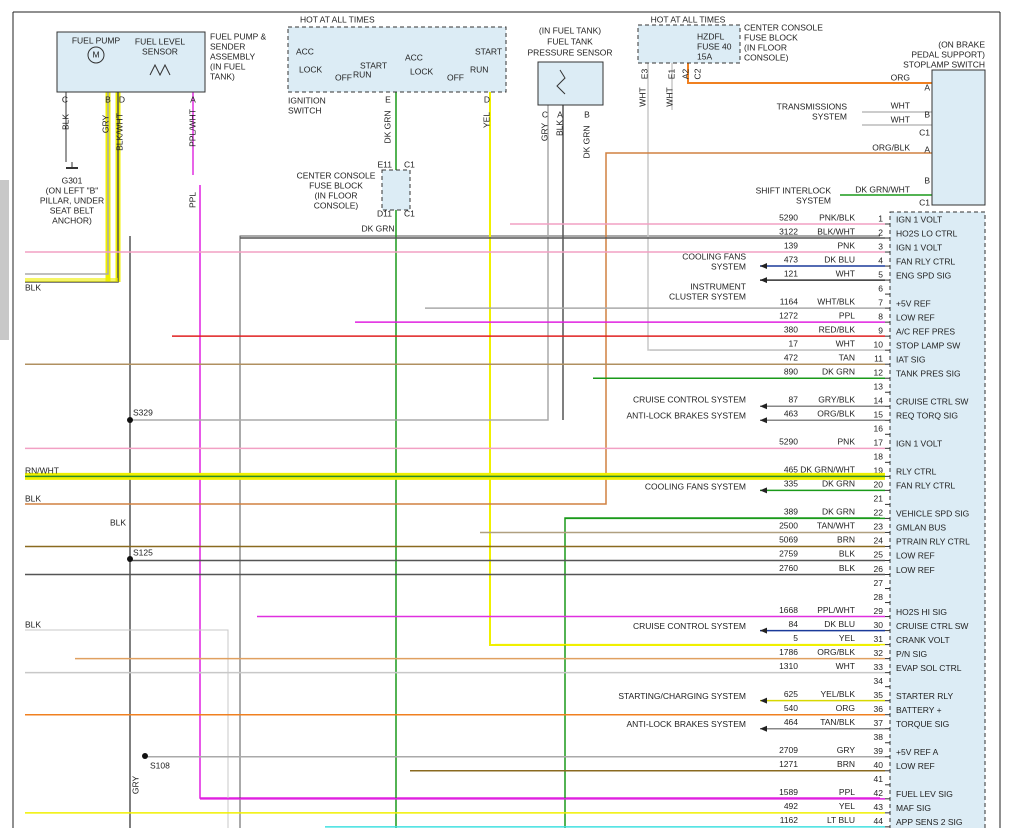  Describe the element at coordinates (72, 180) in the screenshot. I see `label: G301` at that location.